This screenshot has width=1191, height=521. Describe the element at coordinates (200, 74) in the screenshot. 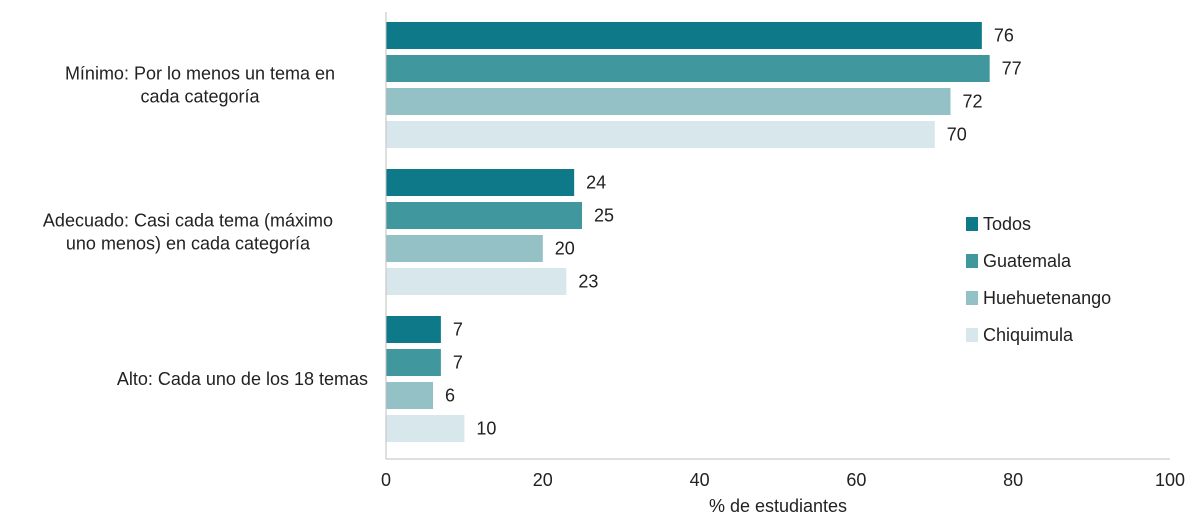

I see `category-label: Mínimo: Por lo menos un tema en` at that location.